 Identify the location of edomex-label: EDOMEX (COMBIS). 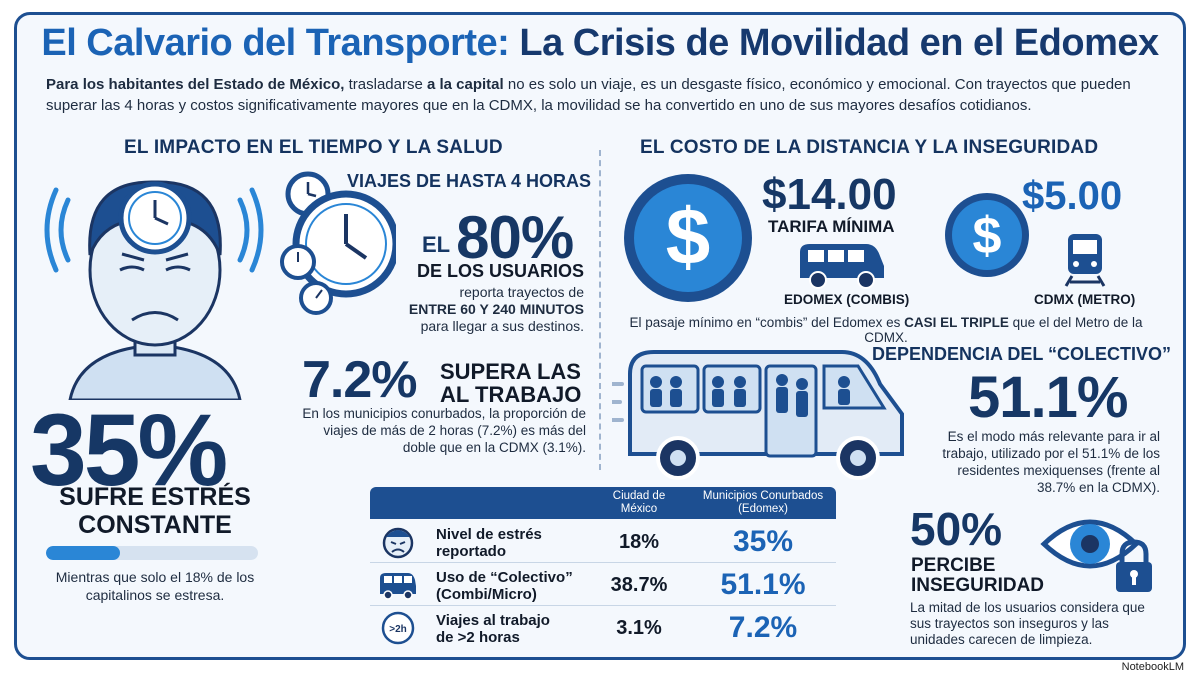
(847, 299).